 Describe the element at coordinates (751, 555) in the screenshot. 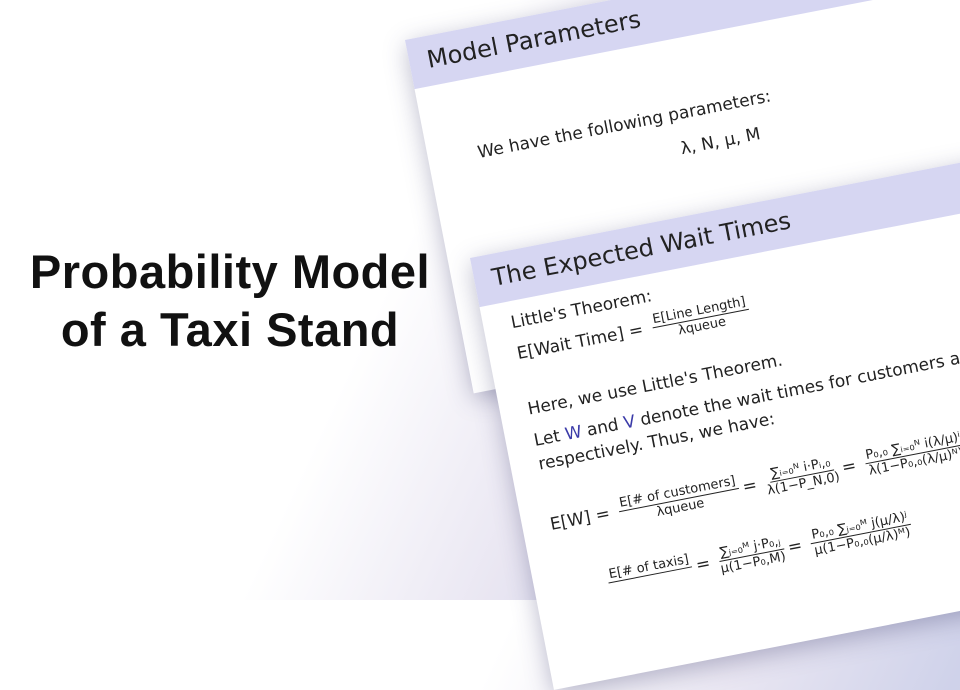

I see `fraction: ∑ⱼ₌₀ᴹ j·P₀,ⱼ μ(1−P₀,M)` at that location.